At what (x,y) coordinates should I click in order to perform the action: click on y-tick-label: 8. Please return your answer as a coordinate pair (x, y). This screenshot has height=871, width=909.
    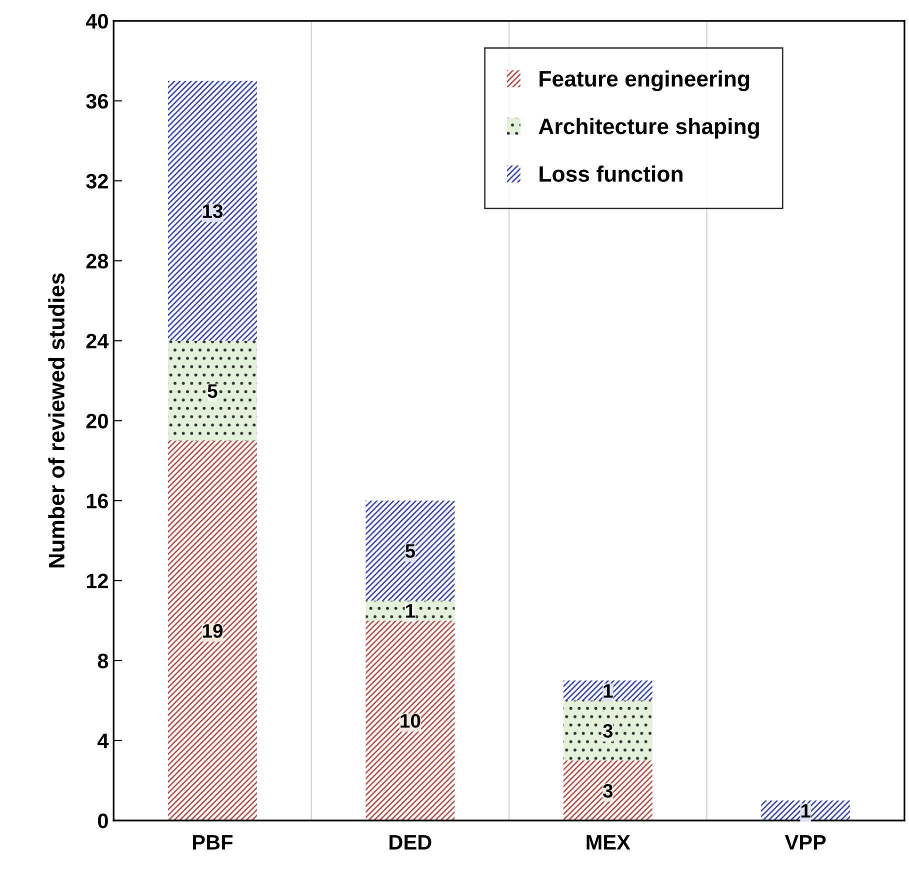
    Looking at the image, I should click on (103, 661).